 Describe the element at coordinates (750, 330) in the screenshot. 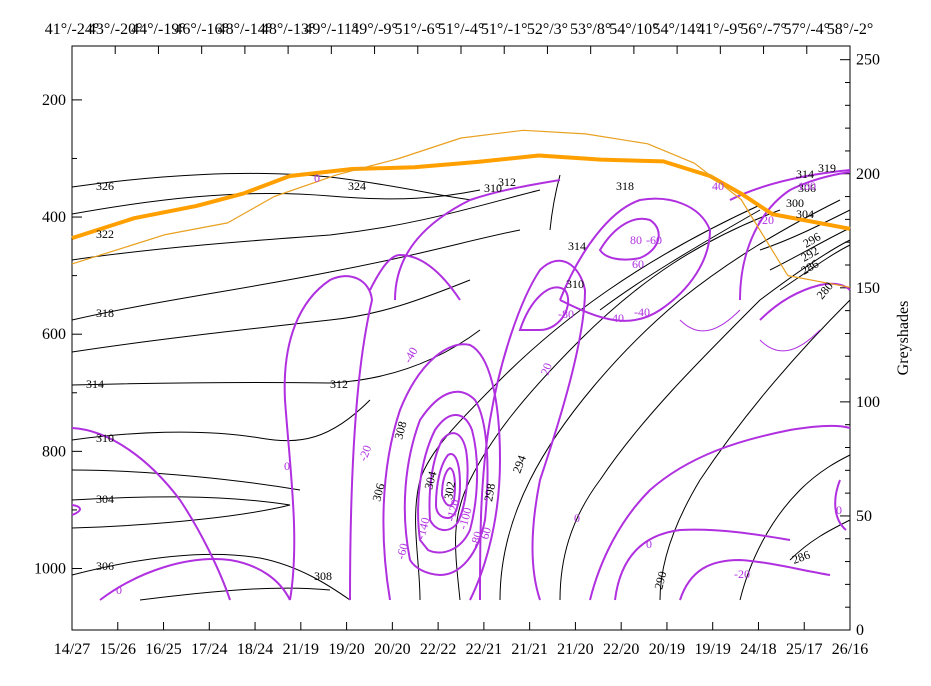

I see `purple-contour-thin` at that location.